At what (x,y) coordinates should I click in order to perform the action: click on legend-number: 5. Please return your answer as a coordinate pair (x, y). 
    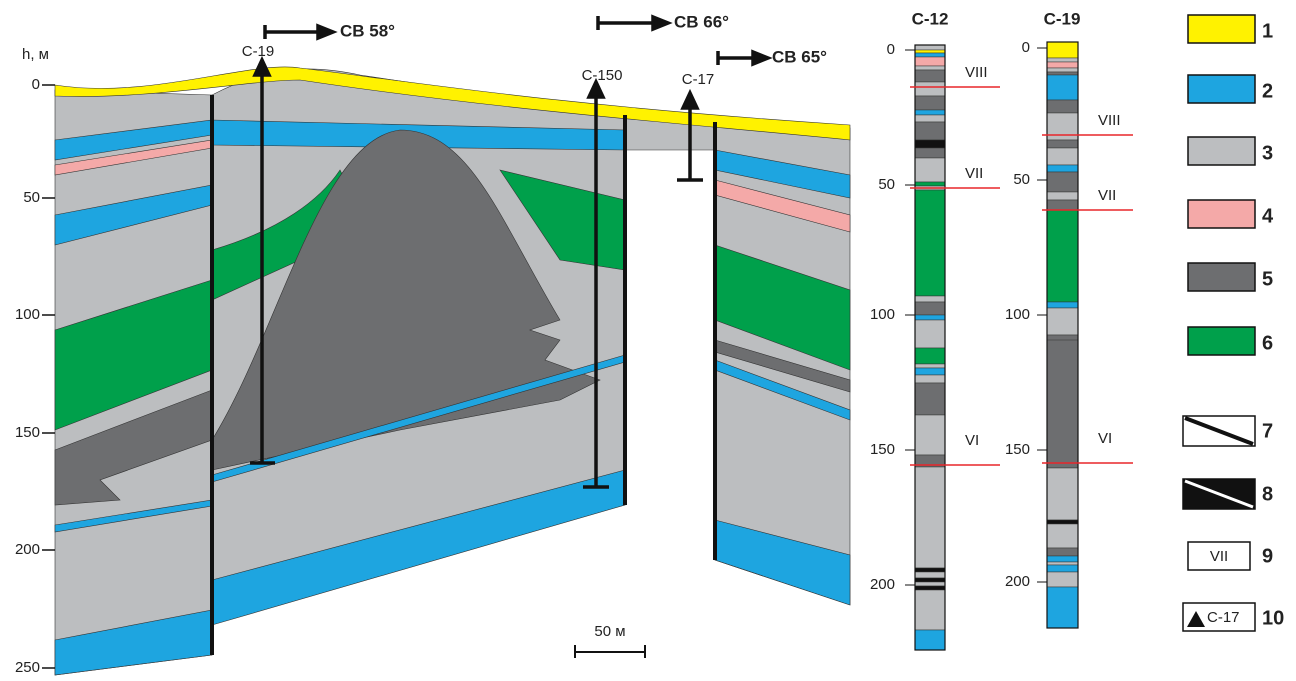
    Looking at the image, I should click on (1267, 279).